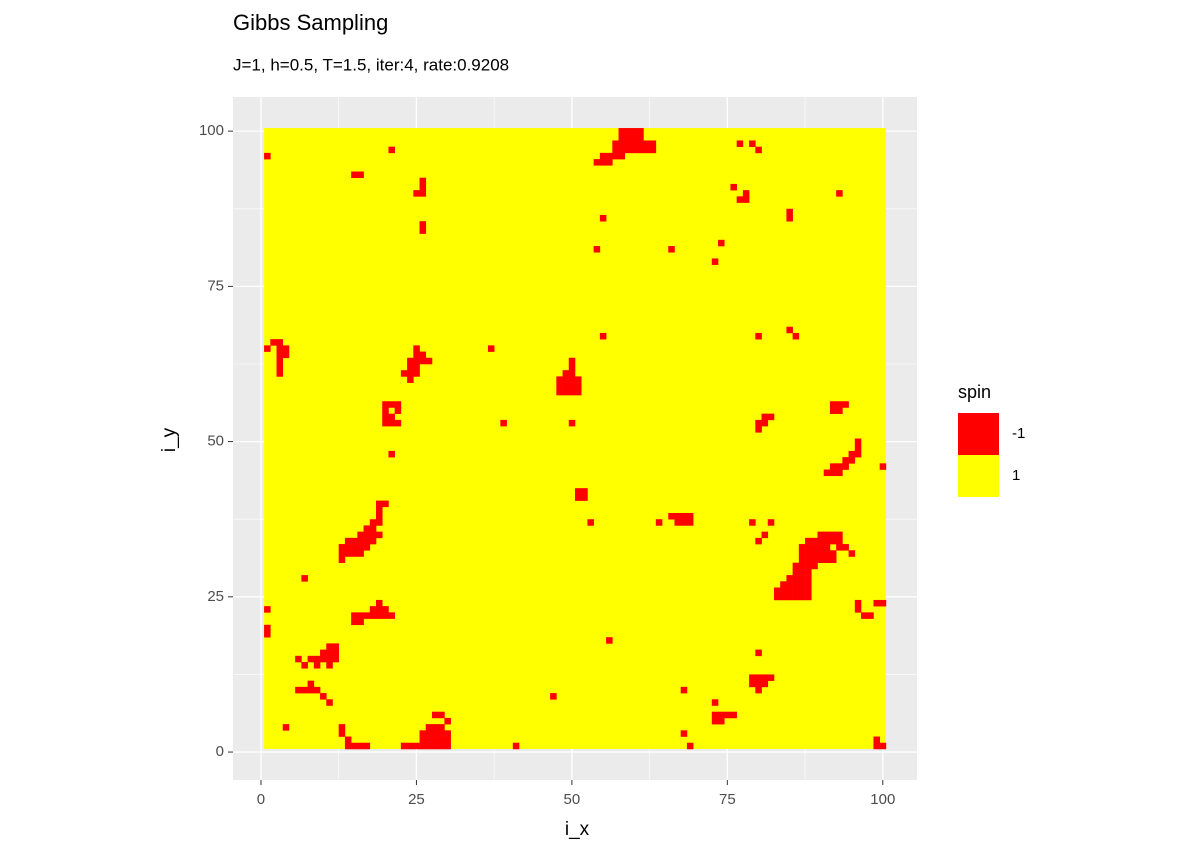 Image resolution: width=1200 pixels, height=857 pixels. What do you see at coordinates (1016, 475) in the screenshot?
I see `legend-label: 1` at bounding box center [1016, 475].